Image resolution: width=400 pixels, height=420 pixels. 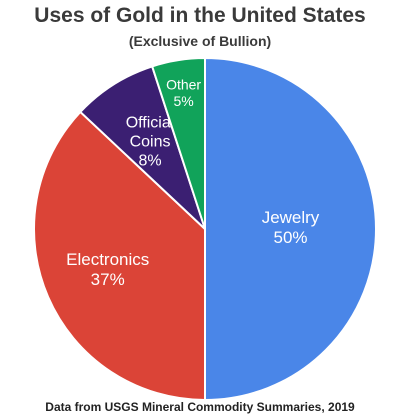 What do you see at coordinates (200, 15) in the screenshot?
I see `chart-title: Uses of Gold in the United States` at bounding box center [200, 15].